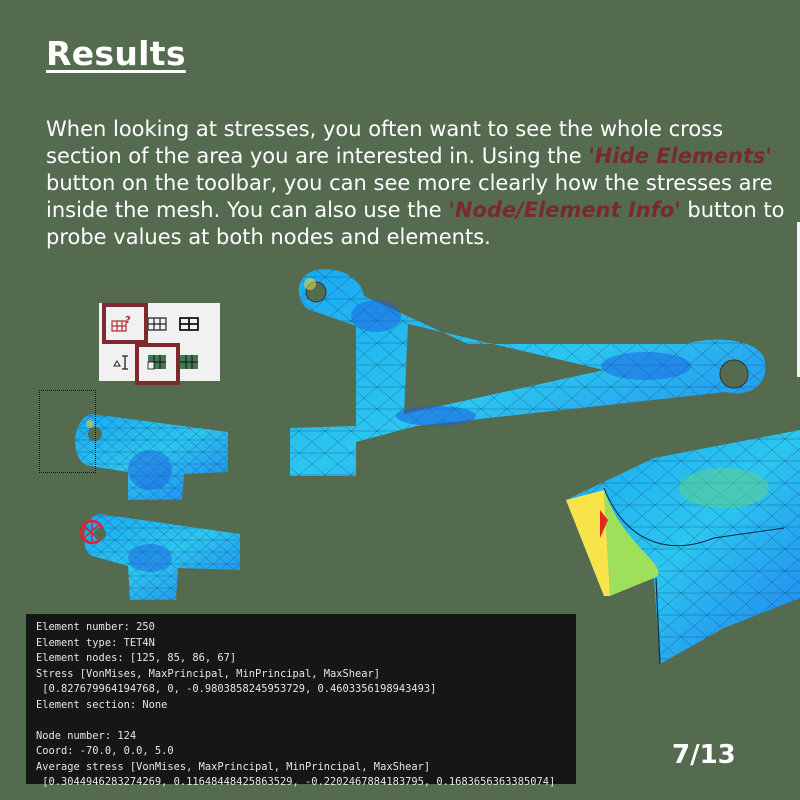 The height and width of the screenshot is (800, 800). I want to click on cross-section-mesh-view, so click(683, 547).